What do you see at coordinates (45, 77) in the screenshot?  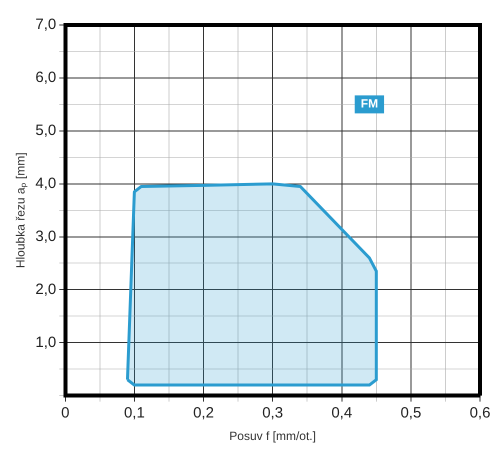 I see `y-tick-label: 6,0` at bounding box center [45, 77].